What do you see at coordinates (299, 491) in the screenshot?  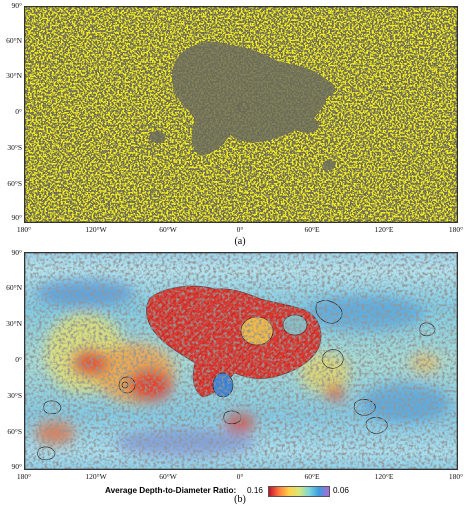 I see `legend-colorbar` at bounding box center [299, 491].